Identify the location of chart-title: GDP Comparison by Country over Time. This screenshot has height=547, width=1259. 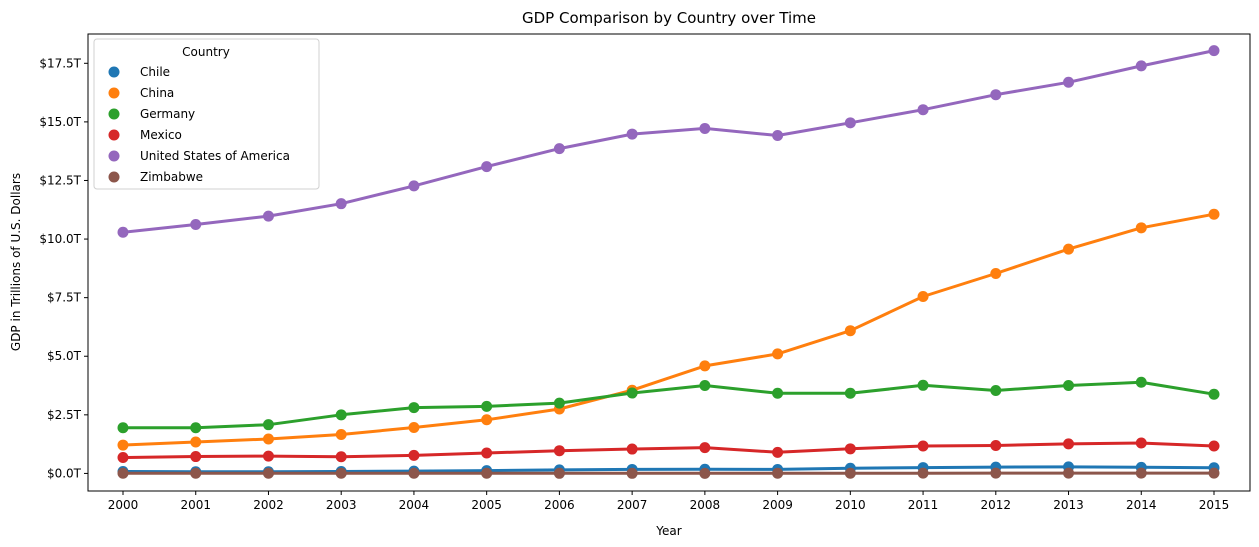
(669, 18).